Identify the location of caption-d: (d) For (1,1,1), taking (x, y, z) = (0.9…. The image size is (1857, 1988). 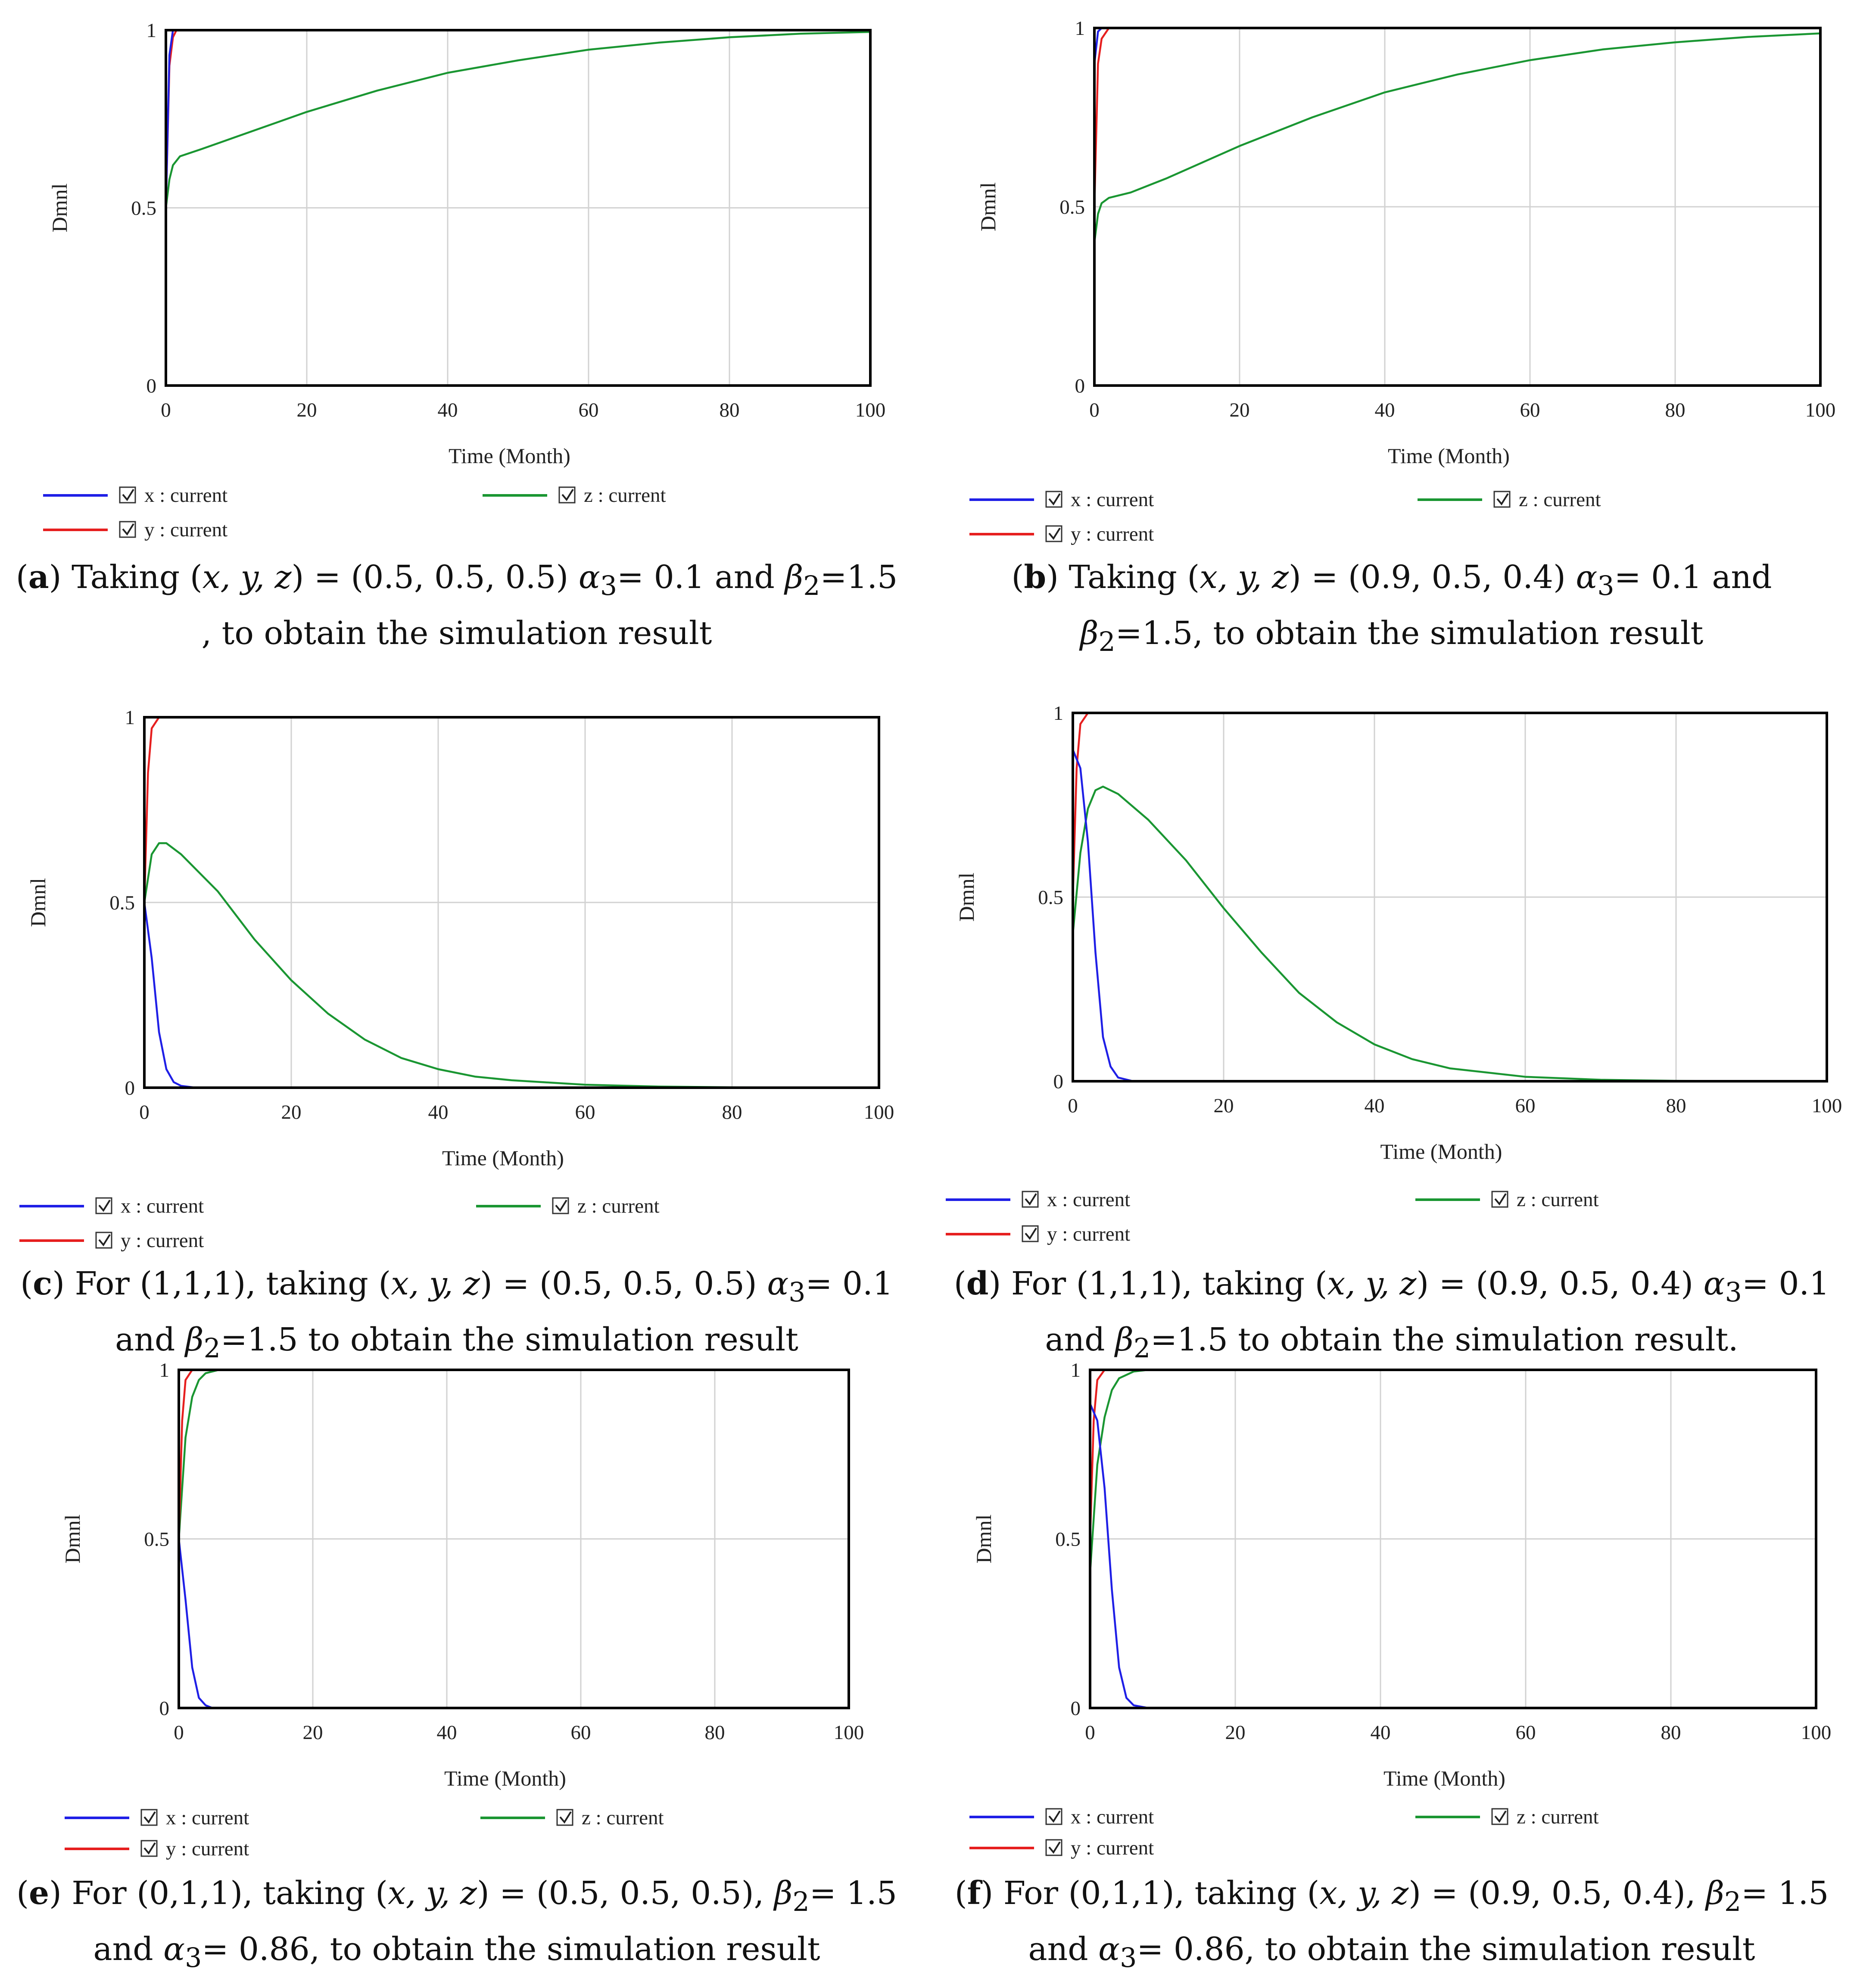
(1392, 1316).